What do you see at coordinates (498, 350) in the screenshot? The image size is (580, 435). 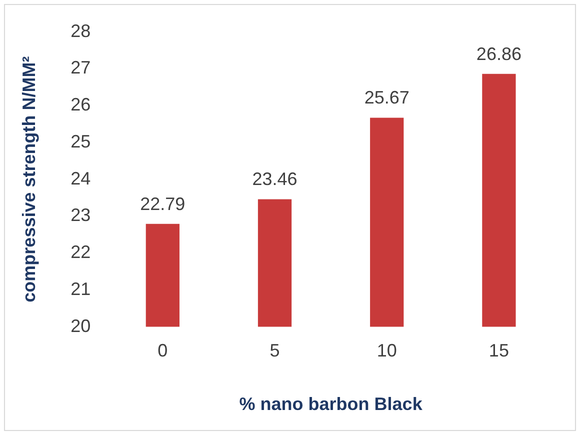 I see `x-tick-label: 15` at bounding box center [498, 350].